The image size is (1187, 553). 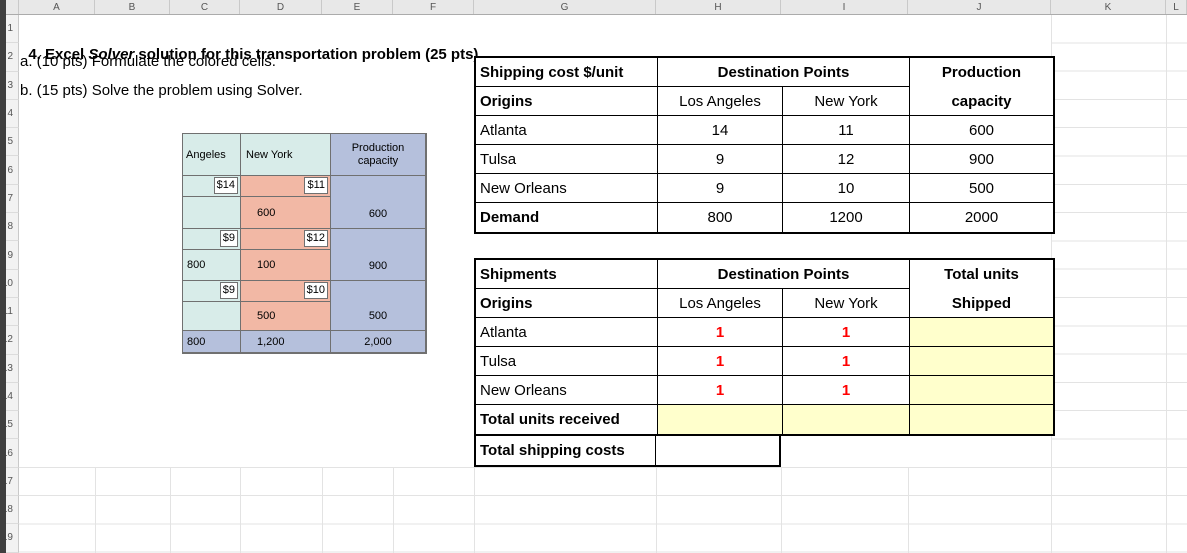 I want to click on shipments-dest-newyork-cell: New York, so click(x=846, y=303).